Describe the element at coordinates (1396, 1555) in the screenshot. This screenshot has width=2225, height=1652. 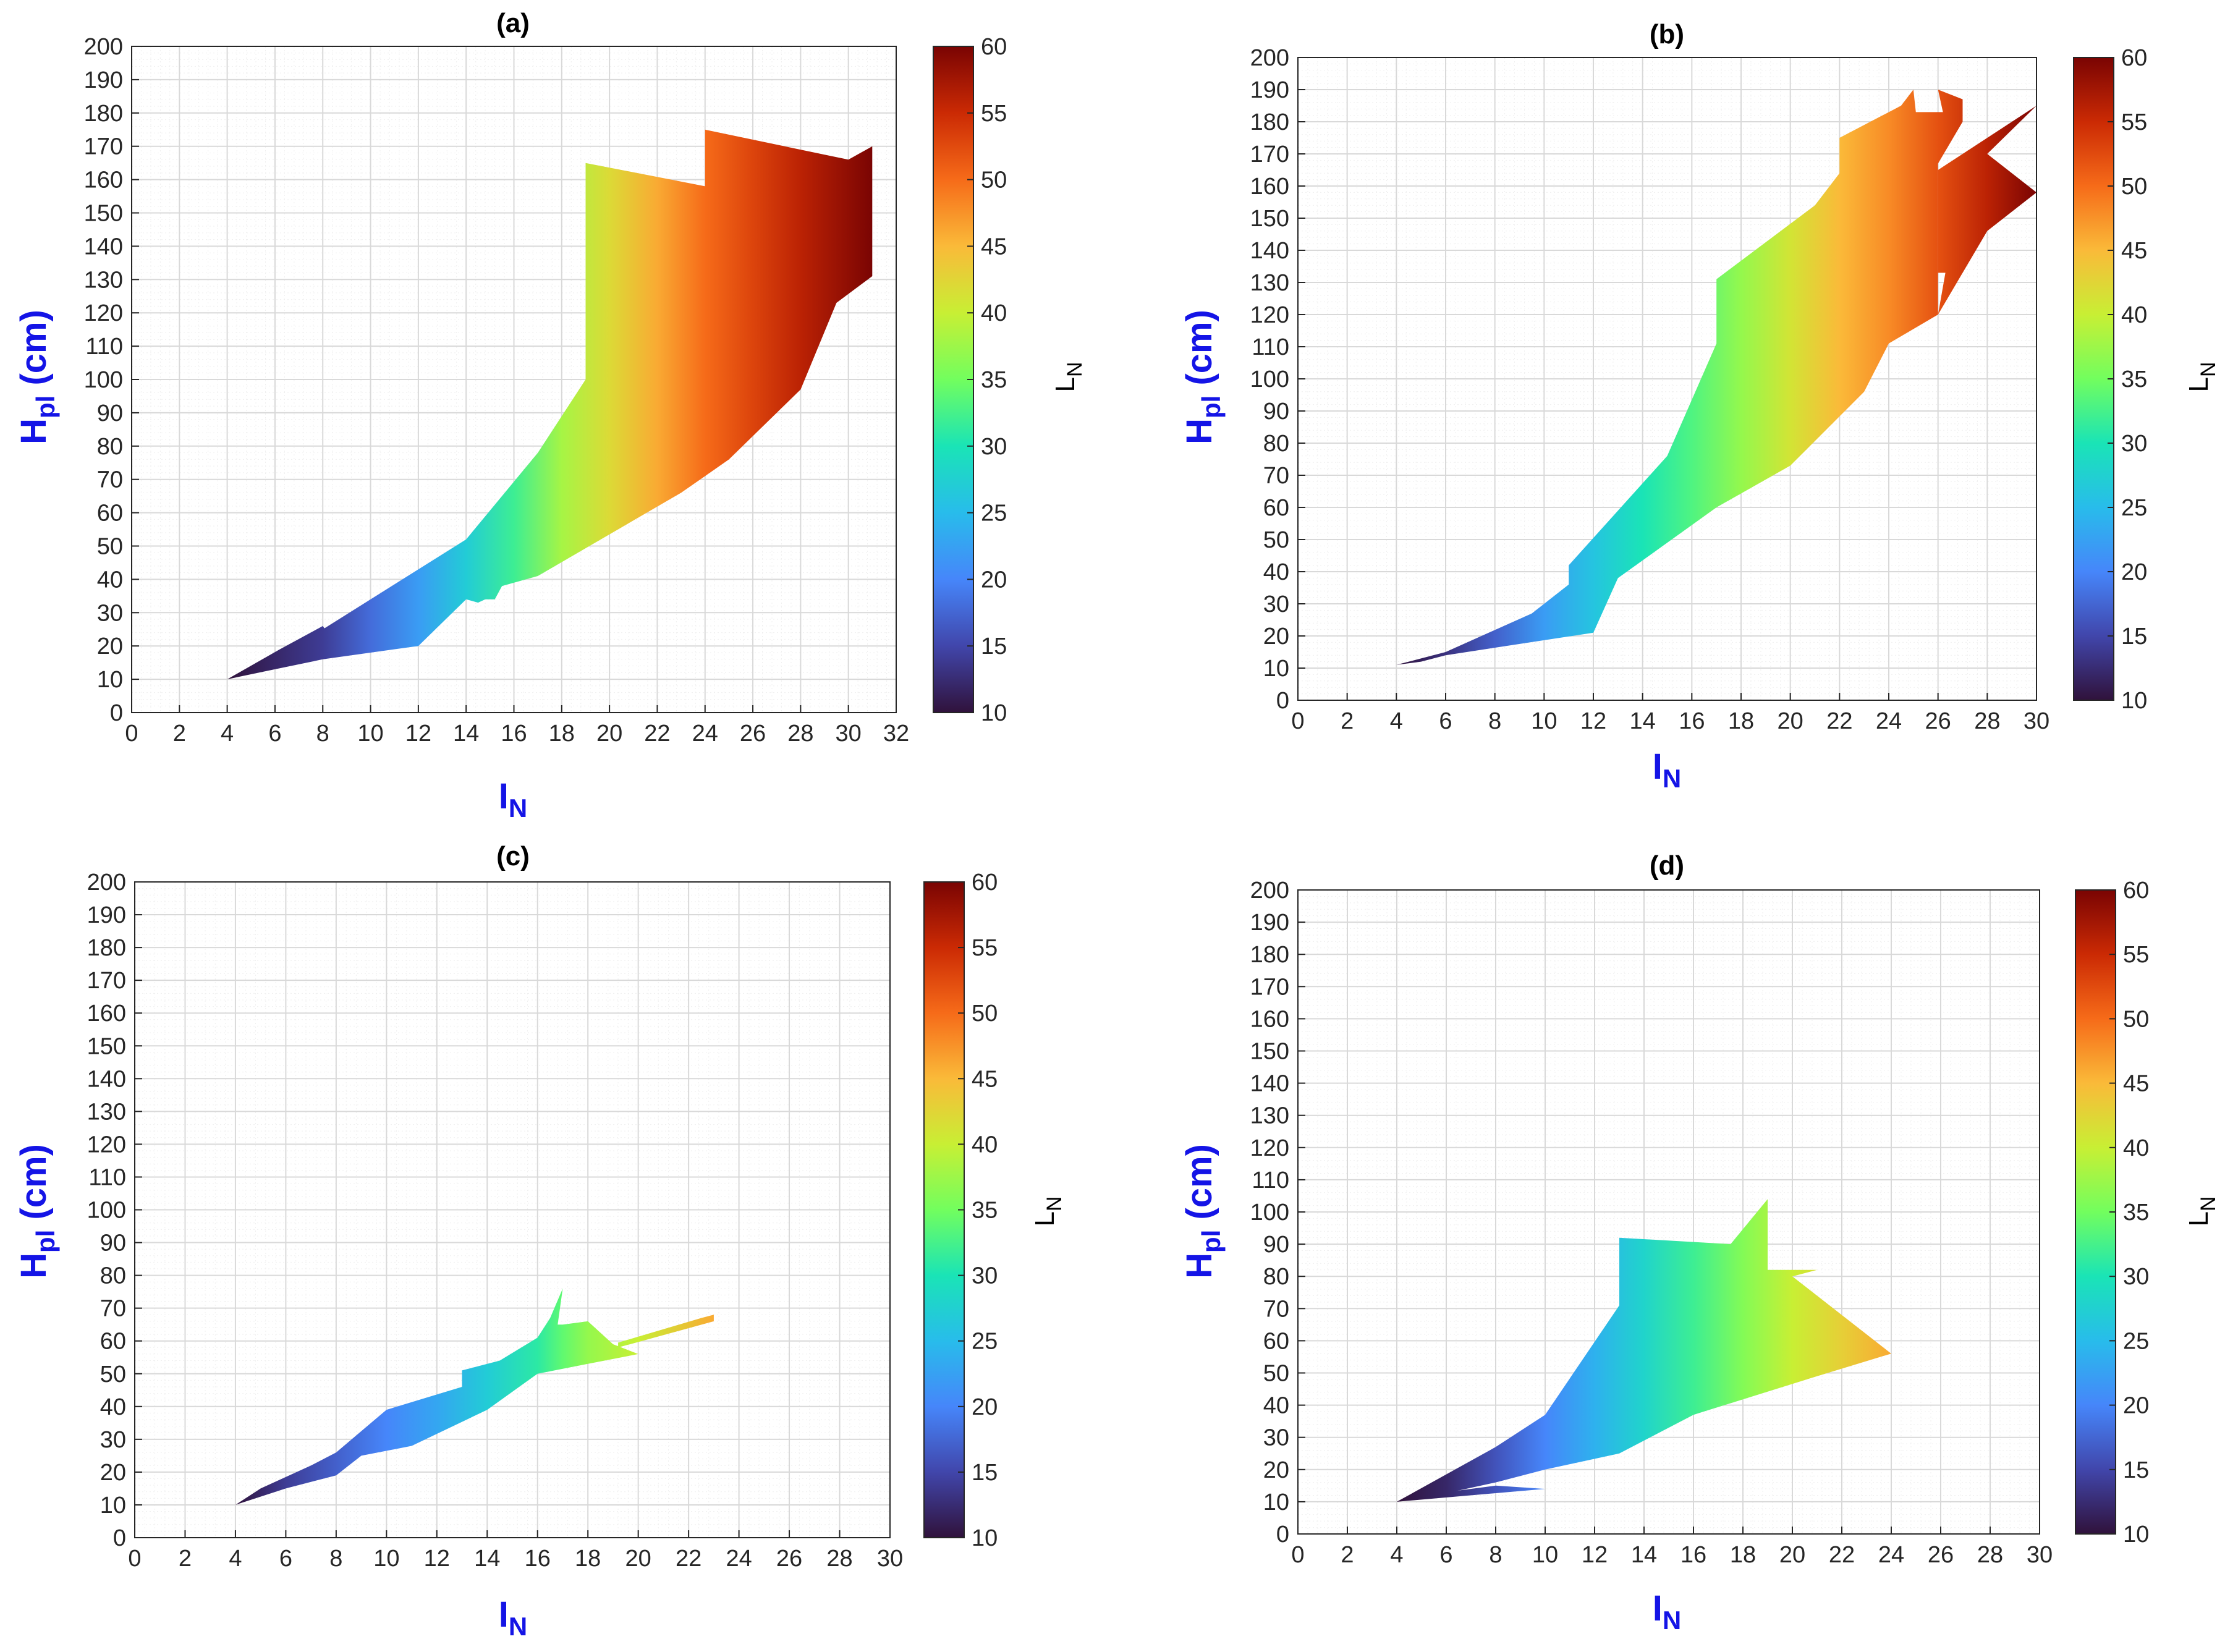
I see `x-tick-label: 4` at that location.